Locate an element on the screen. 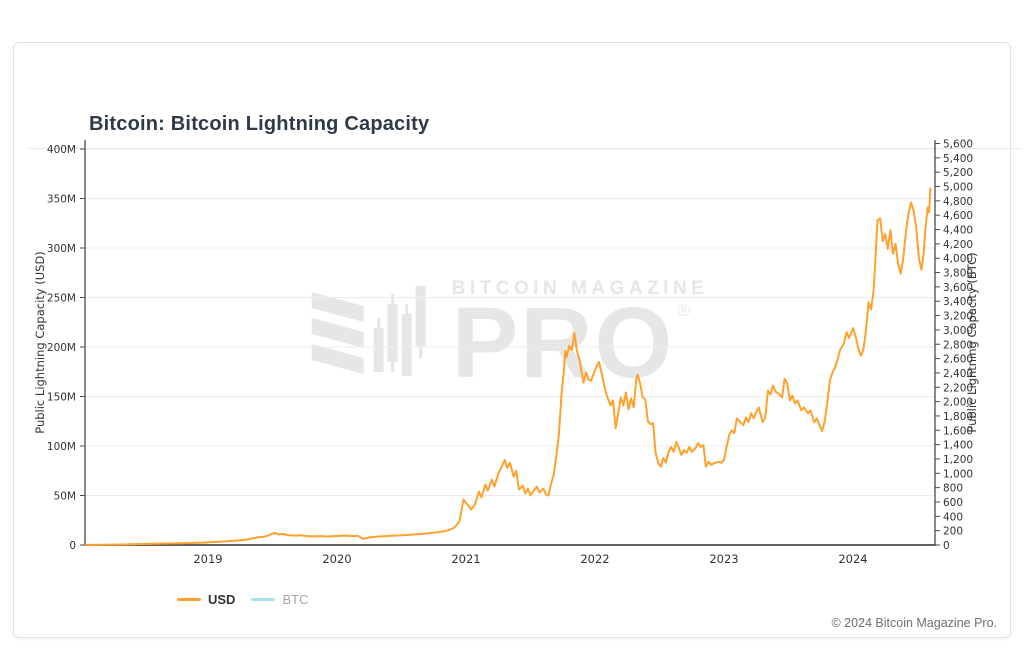 The width and height of the screenshot is (1024, 650). y-axis-left-labels: 0 50M 100M 150M 200M 250M 300M 350M 400M is located at coordinates (66, 348).